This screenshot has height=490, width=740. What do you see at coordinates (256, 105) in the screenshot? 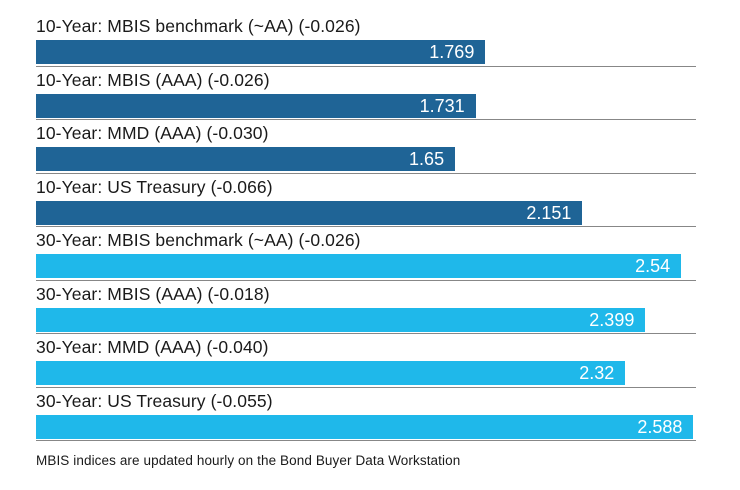
I see `bar: 1.731` at bounding box center [256, 105].